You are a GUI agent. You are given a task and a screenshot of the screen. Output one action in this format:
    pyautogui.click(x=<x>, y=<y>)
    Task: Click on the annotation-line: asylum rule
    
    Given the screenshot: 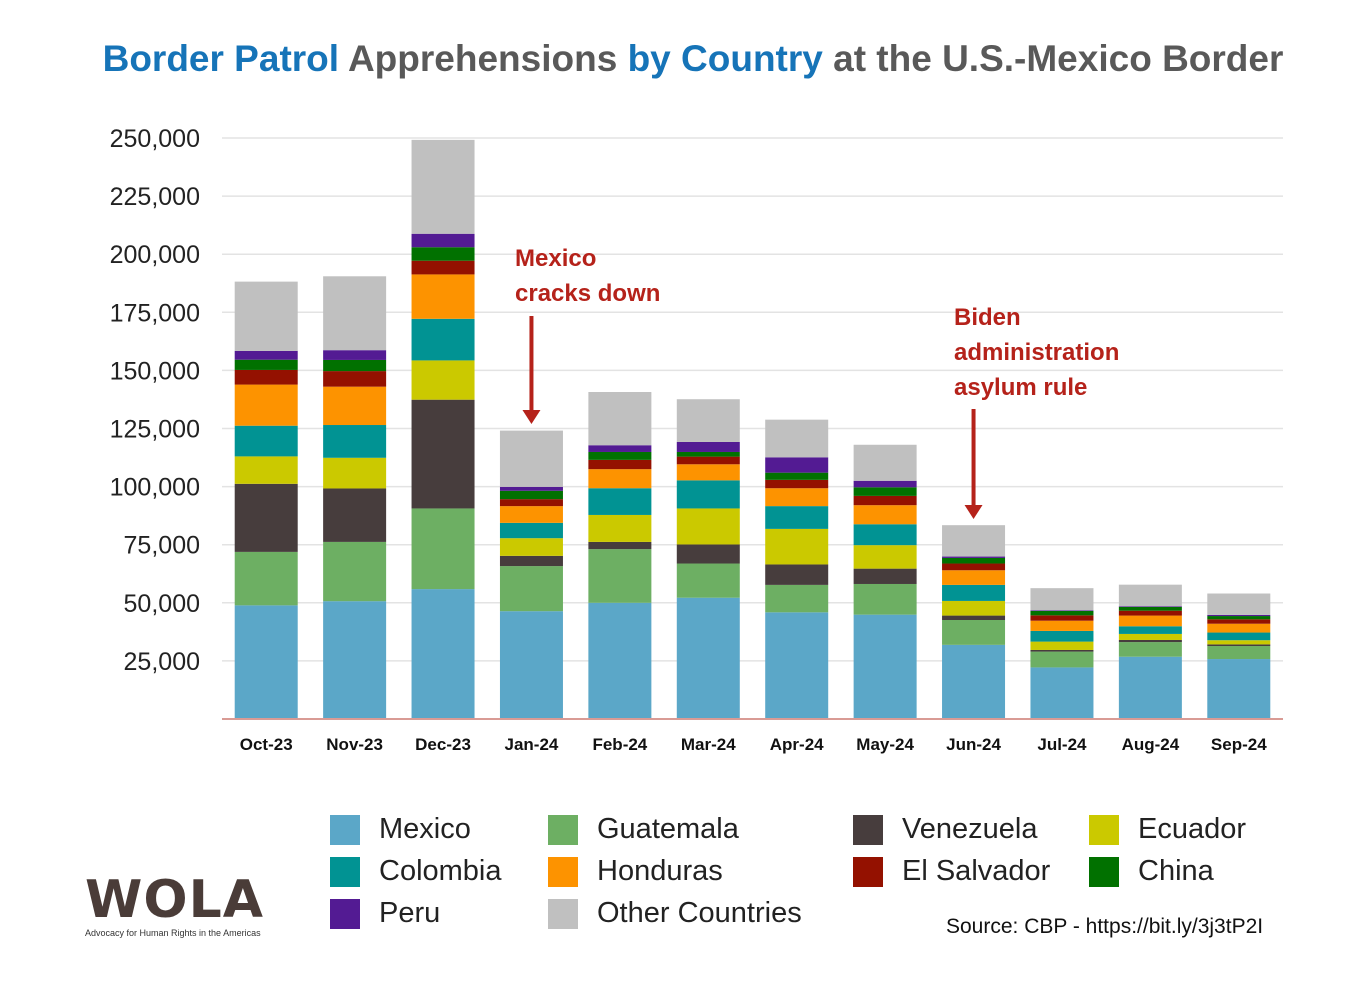 What is the action you would take?
    pyautogui.click(x=1021, y=387)
    